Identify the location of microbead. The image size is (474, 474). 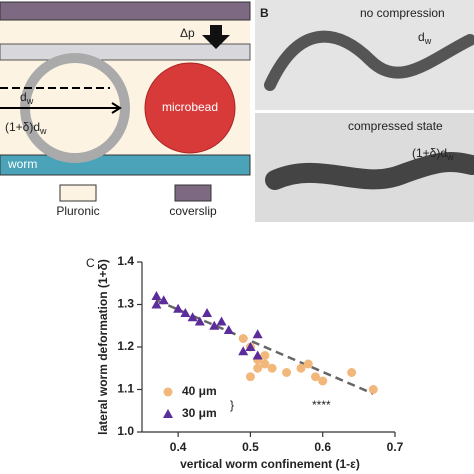
(190, 108).